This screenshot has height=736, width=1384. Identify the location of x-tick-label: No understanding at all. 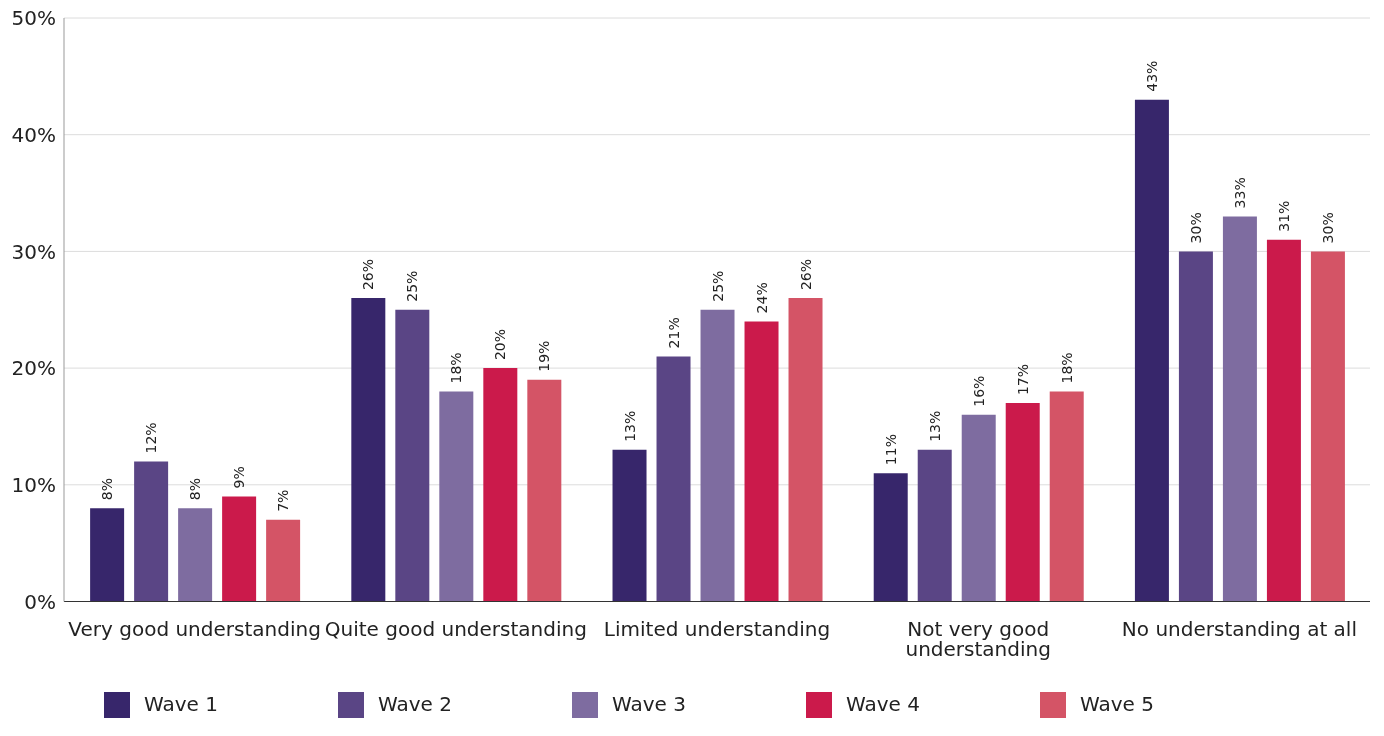
(1239, 628).